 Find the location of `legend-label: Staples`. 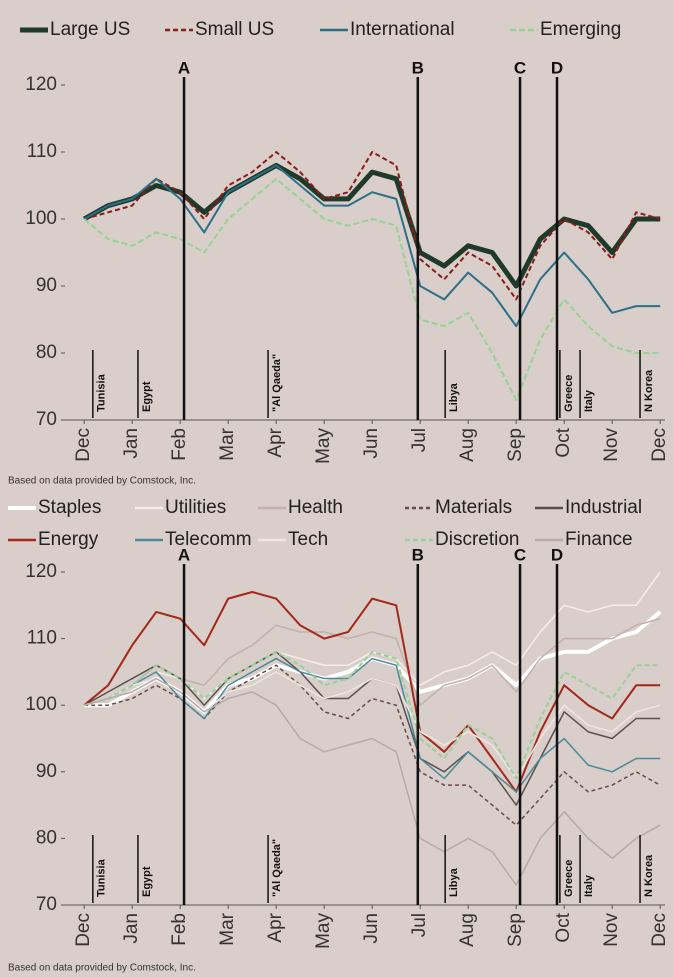

legend-label: Staples is located at coordinates (69, 507).